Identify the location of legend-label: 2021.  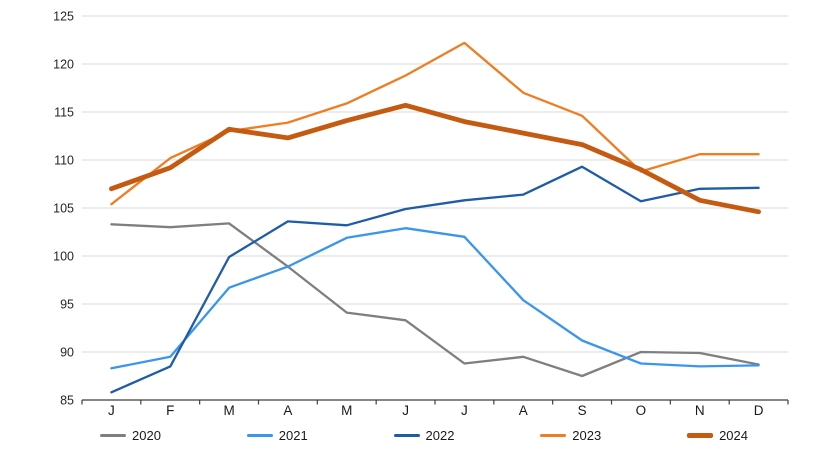
(293, 435).